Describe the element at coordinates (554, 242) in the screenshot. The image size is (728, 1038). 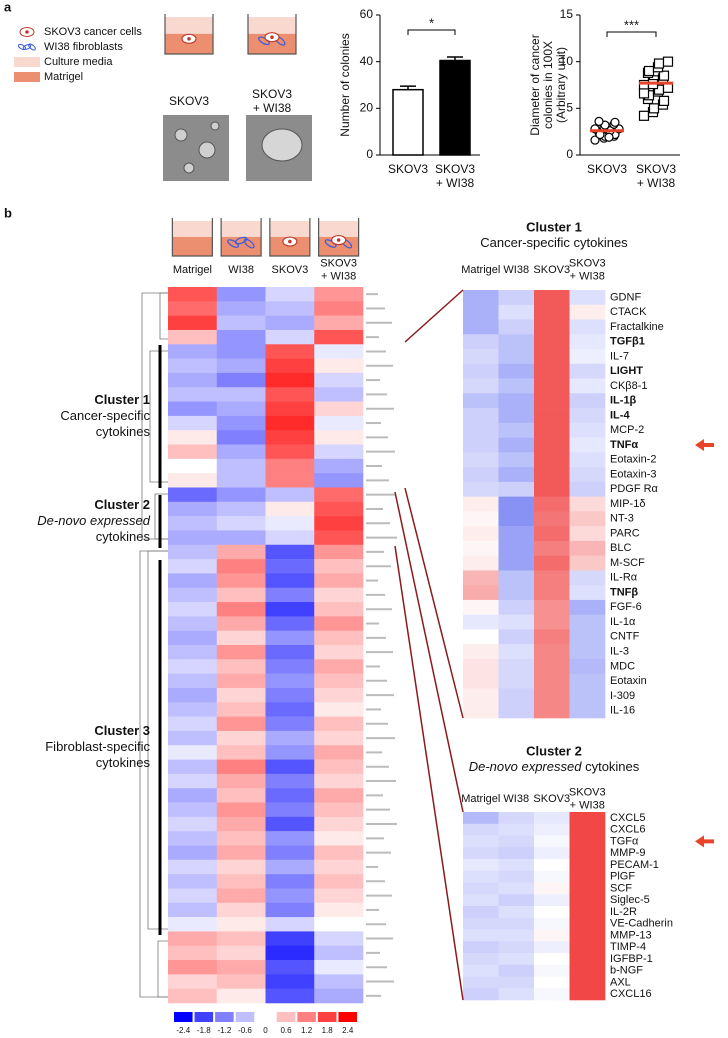
I see `subtitle-part: Cancer-specific cytokines` at that location.